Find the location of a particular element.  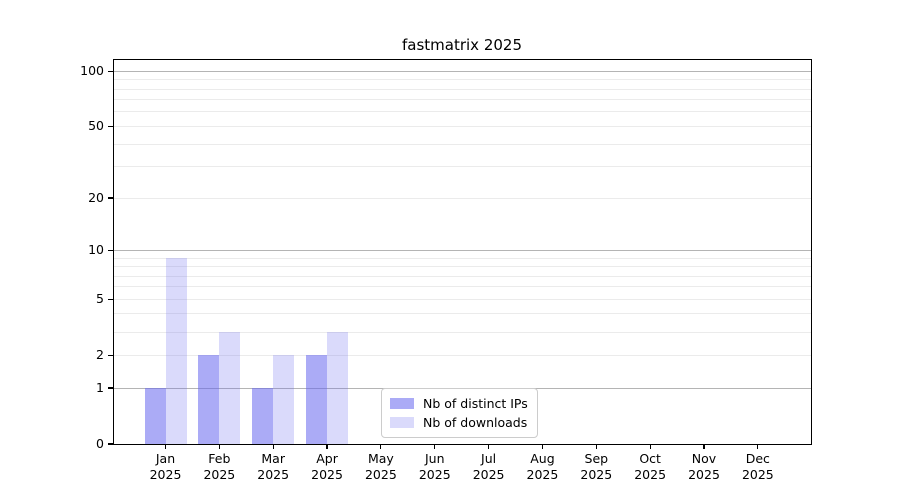

legend-row-distinct-ips: Nb of distinct IPs is located at coordinates (459, 403).